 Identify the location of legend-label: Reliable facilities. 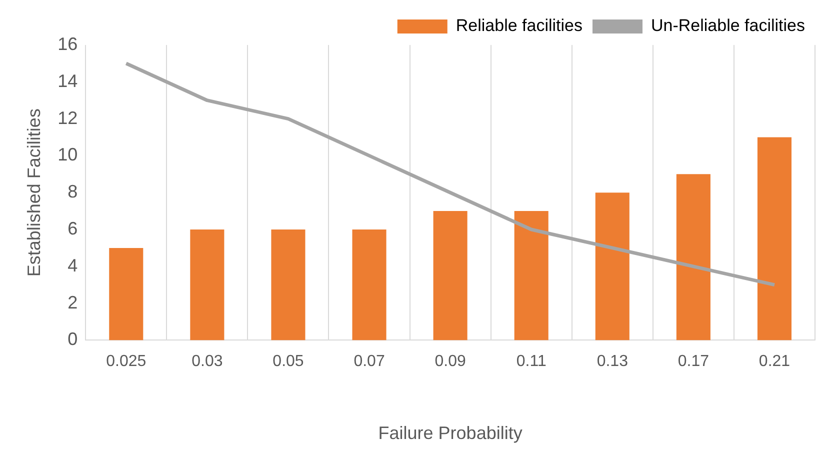
(519, 26).